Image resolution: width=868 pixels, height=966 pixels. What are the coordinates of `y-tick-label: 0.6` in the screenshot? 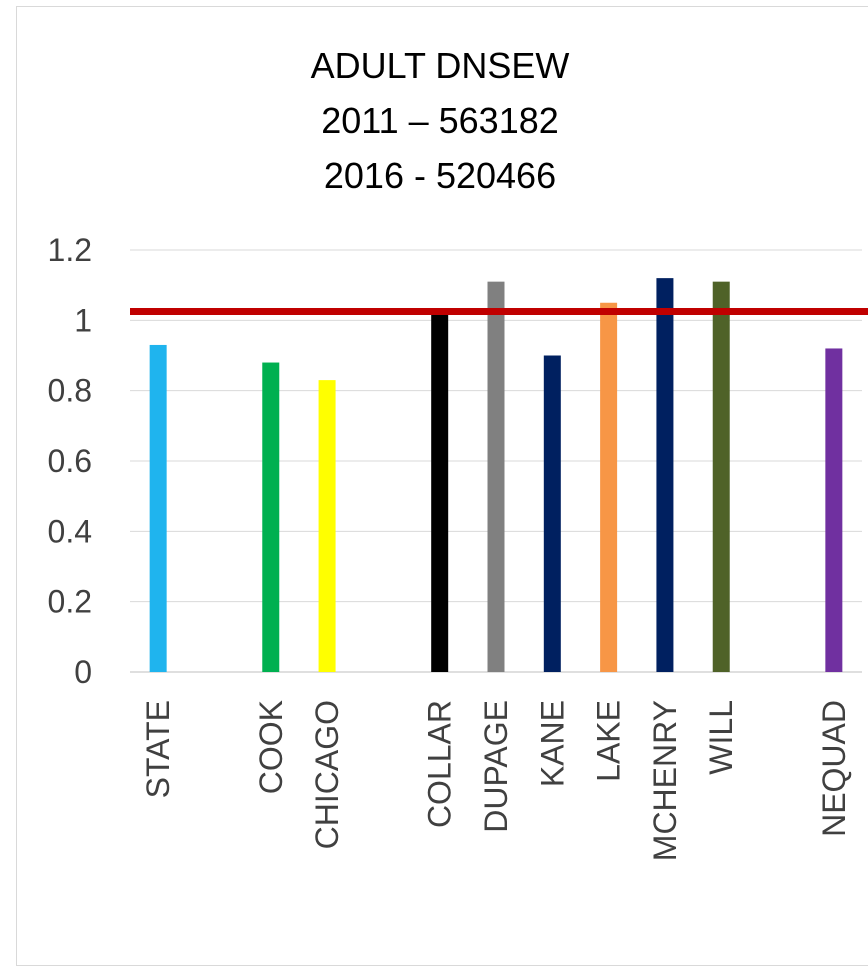 It's located at (70, 461).